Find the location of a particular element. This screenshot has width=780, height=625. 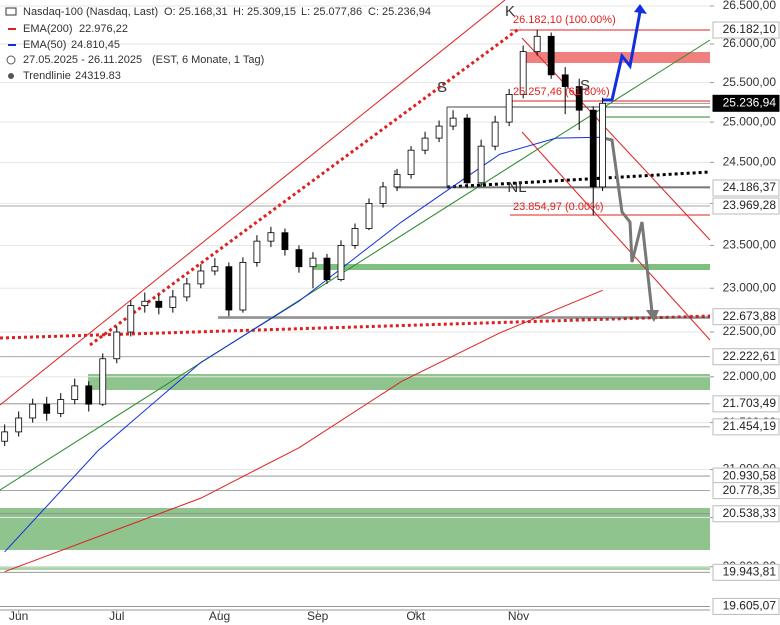

legend-ohlc: H: 25.309,15 is located at coordinates (264, 12).